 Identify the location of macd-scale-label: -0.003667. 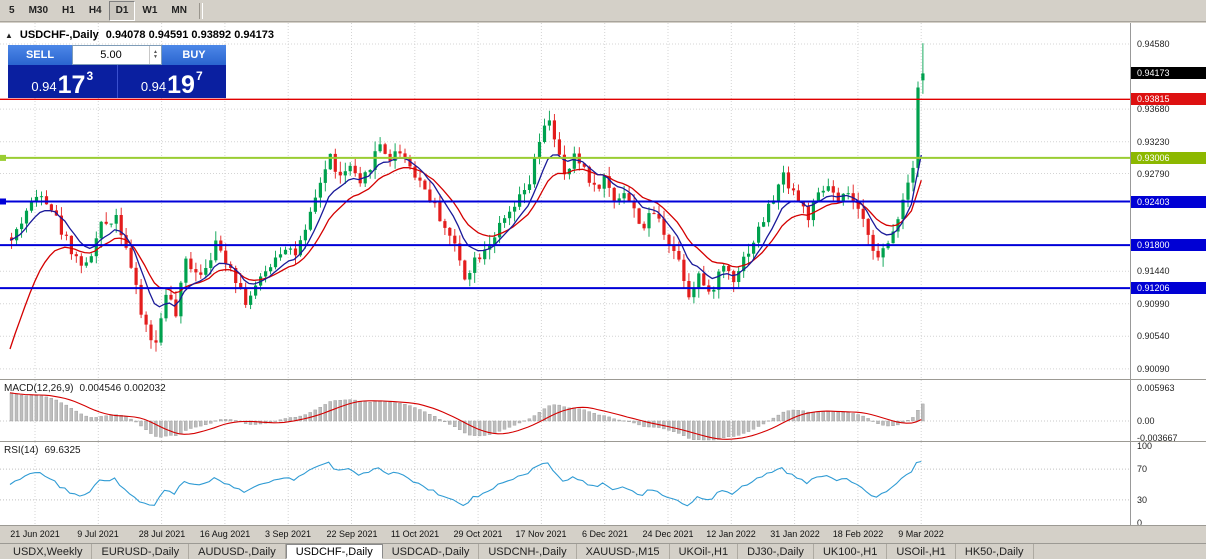
(1157, 438).